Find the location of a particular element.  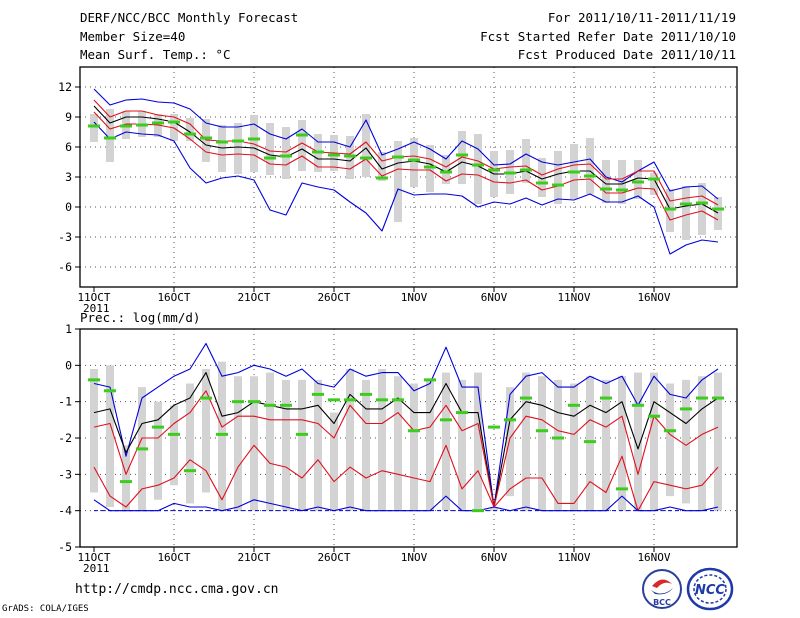

prec-series-20pct is located at coordinates (406, 478).